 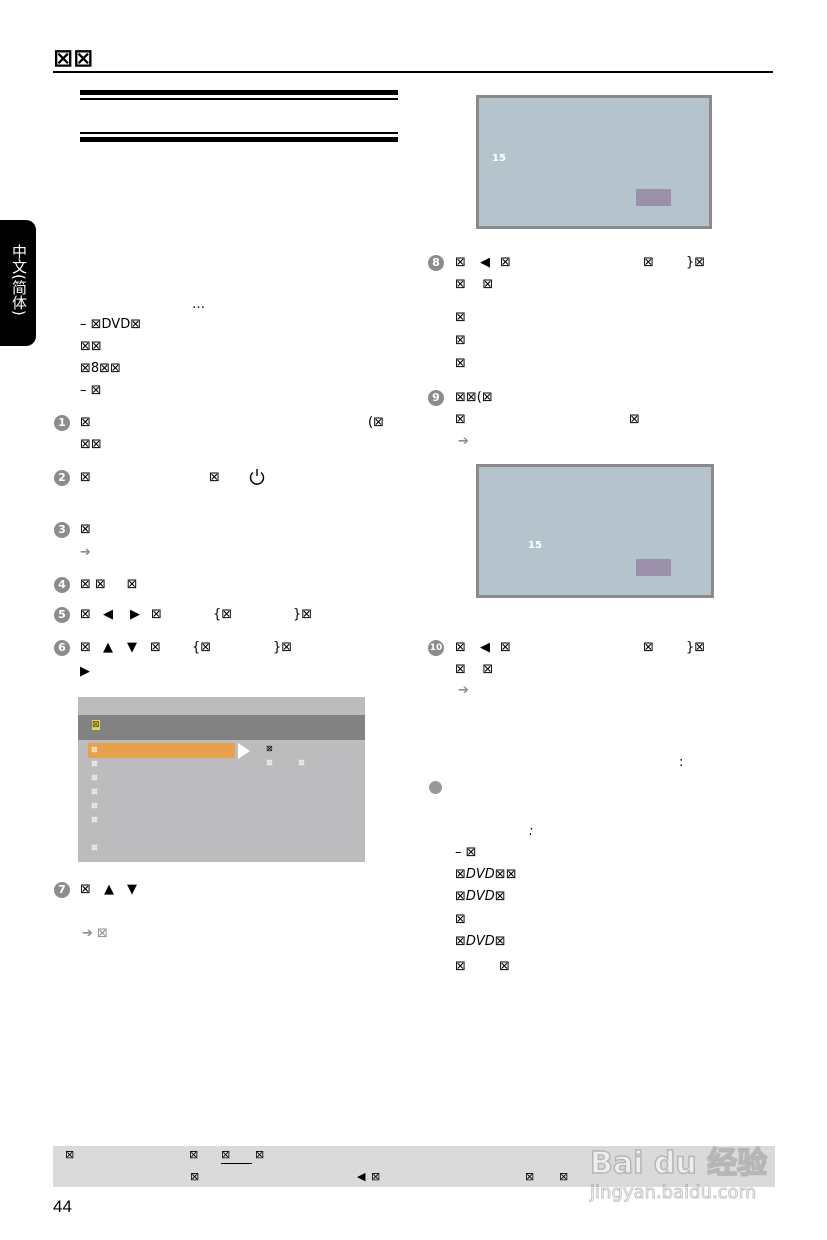 What do you see at coordinates (594, 162) in the screenshot?
I see `tv-screen-1: 15` at bounding box center [594, 162].